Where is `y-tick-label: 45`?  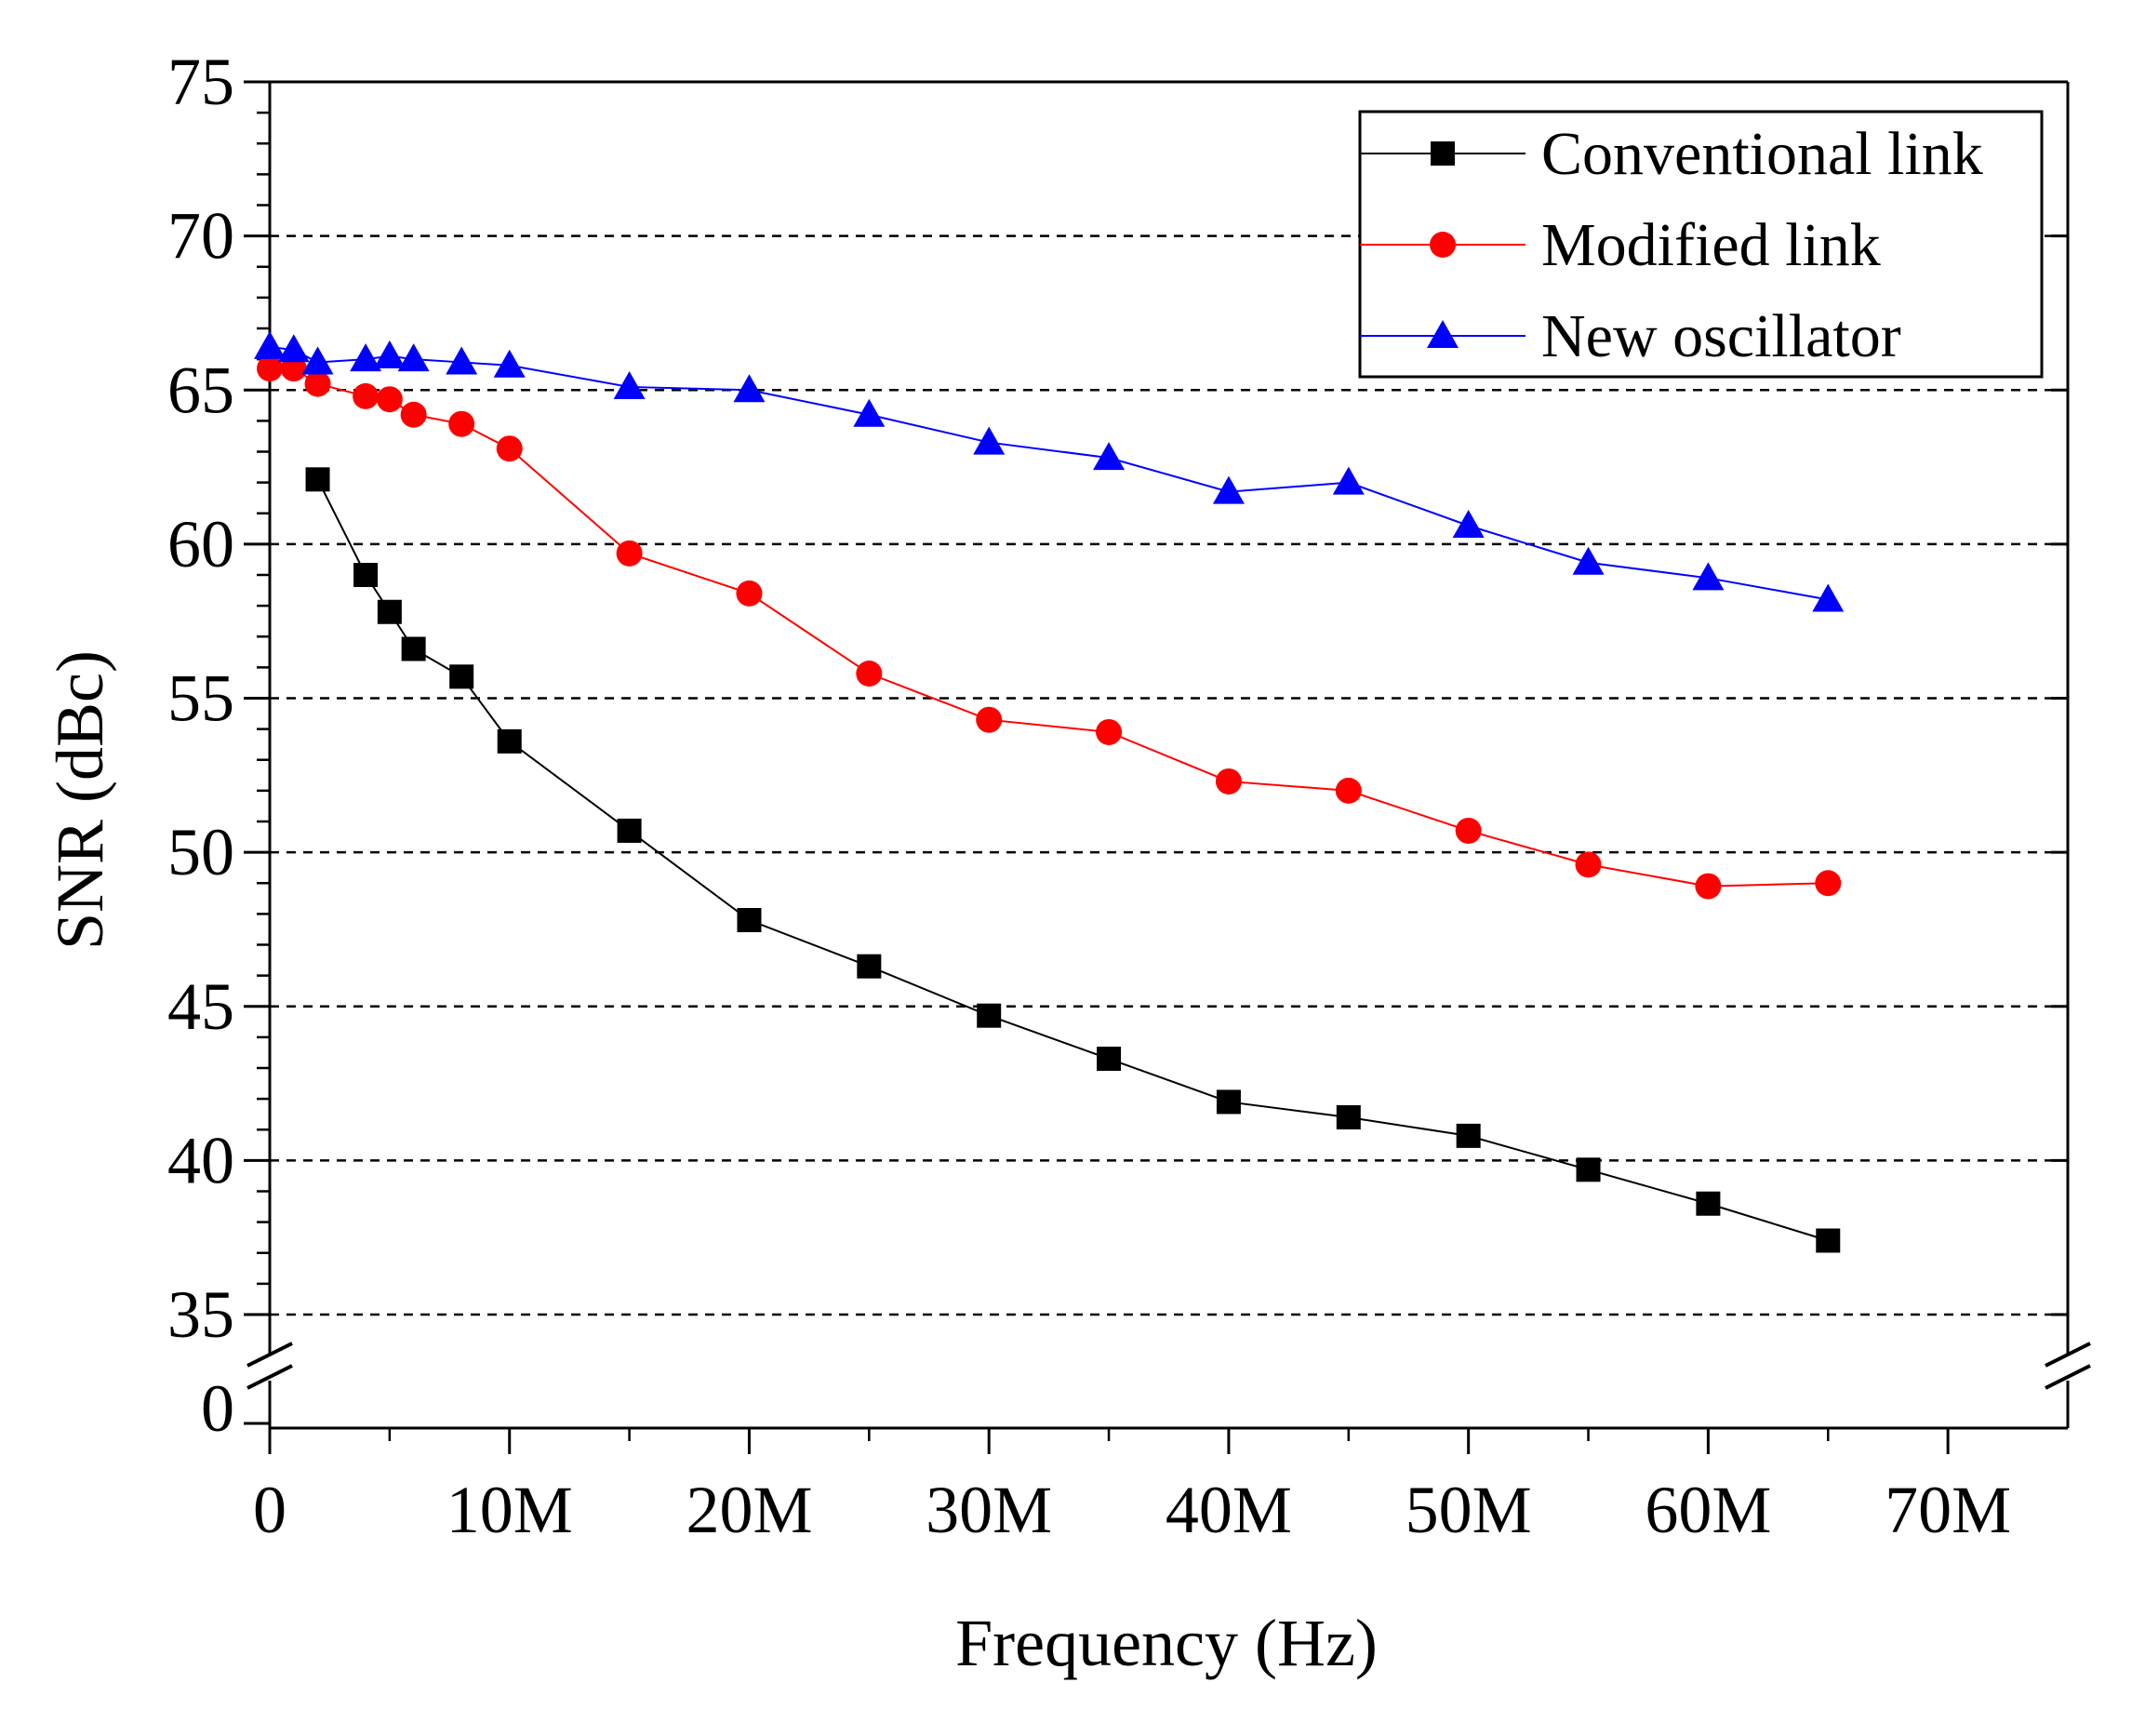 y-tick-label: 45 is located at coordinates (201, 1006).